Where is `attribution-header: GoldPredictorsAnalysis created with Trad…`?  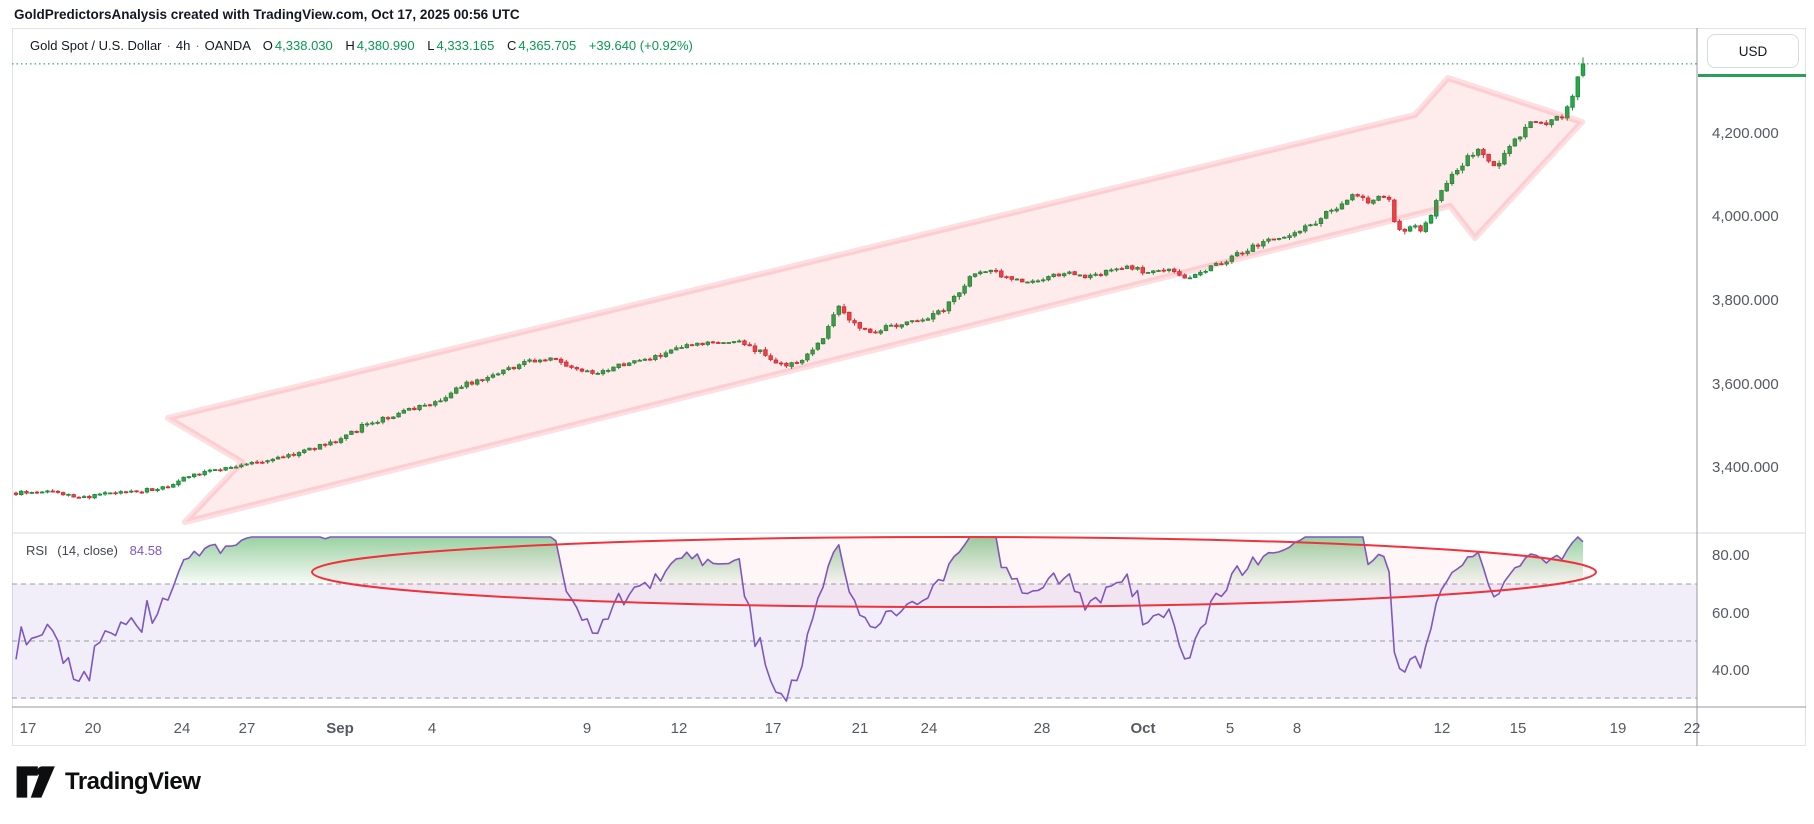
attribution-header: GoldPredictorsAnalysis created with Trad… is located at coordinates (267, 14).